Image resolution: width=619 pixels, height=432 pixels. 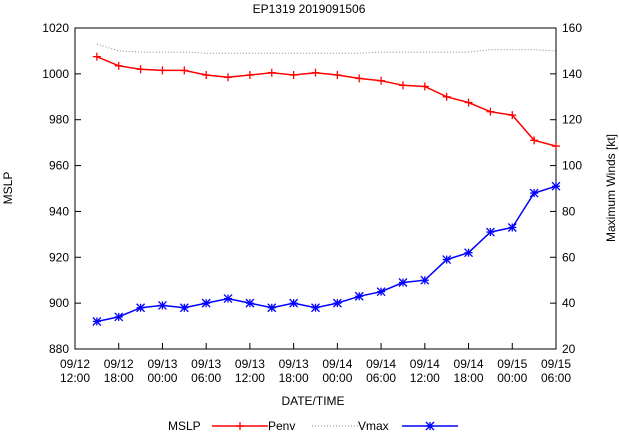 What do you see at coordinates (326, 48) in the screenshot?
I see `series-line-penv` at bounding box center [326, 48].